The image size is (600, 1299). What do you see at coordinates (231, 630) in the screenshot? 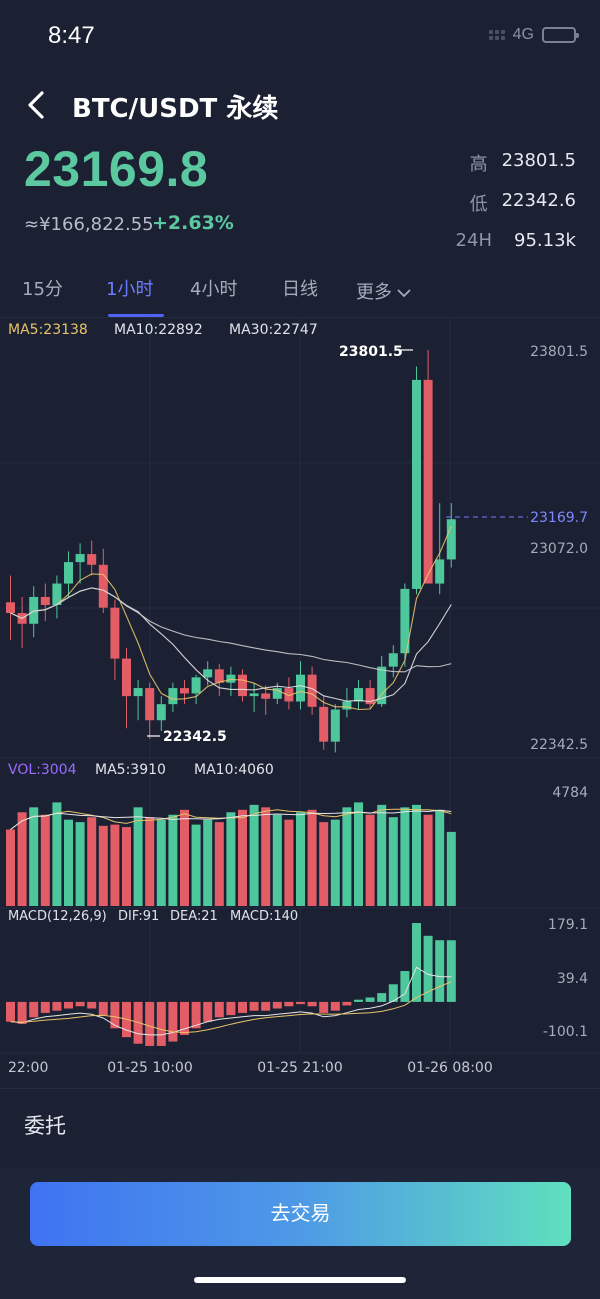
I see `ma30-line` at bounding box center [231, 630].